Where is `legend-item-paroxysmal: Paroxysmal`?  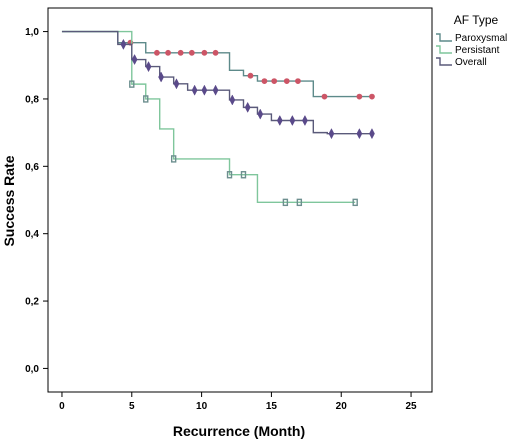 legend-item-paroxysmal: Paroxysmal is located at coordinates (471, 38).